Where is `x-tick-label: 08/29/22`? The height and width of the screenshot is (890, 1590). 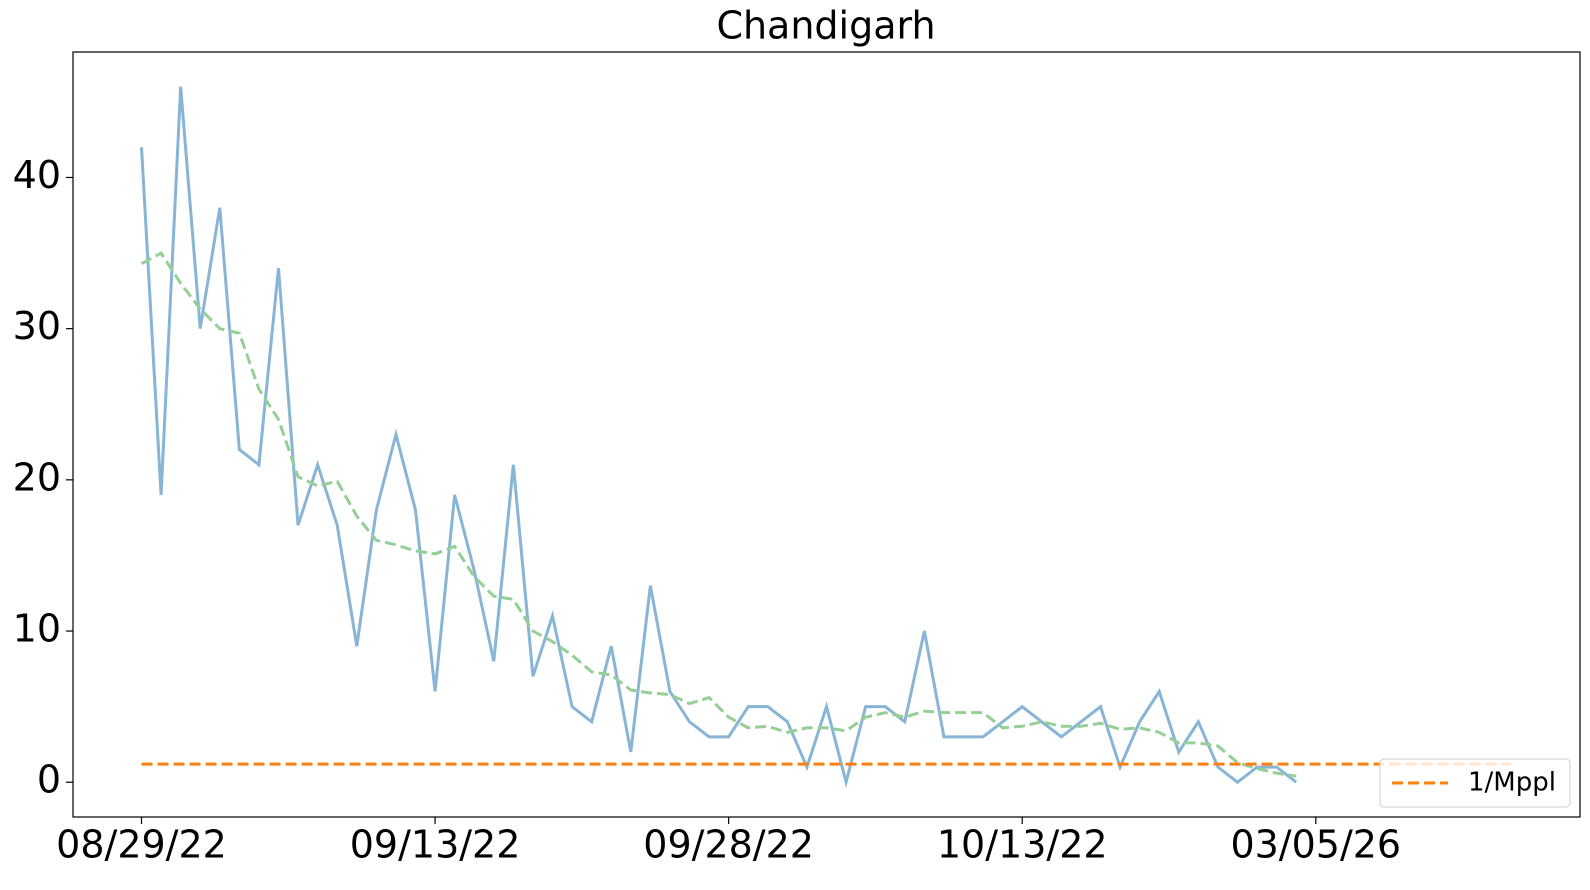
x-tick-label: 08/29/22 is located at coordinates (141, 845).